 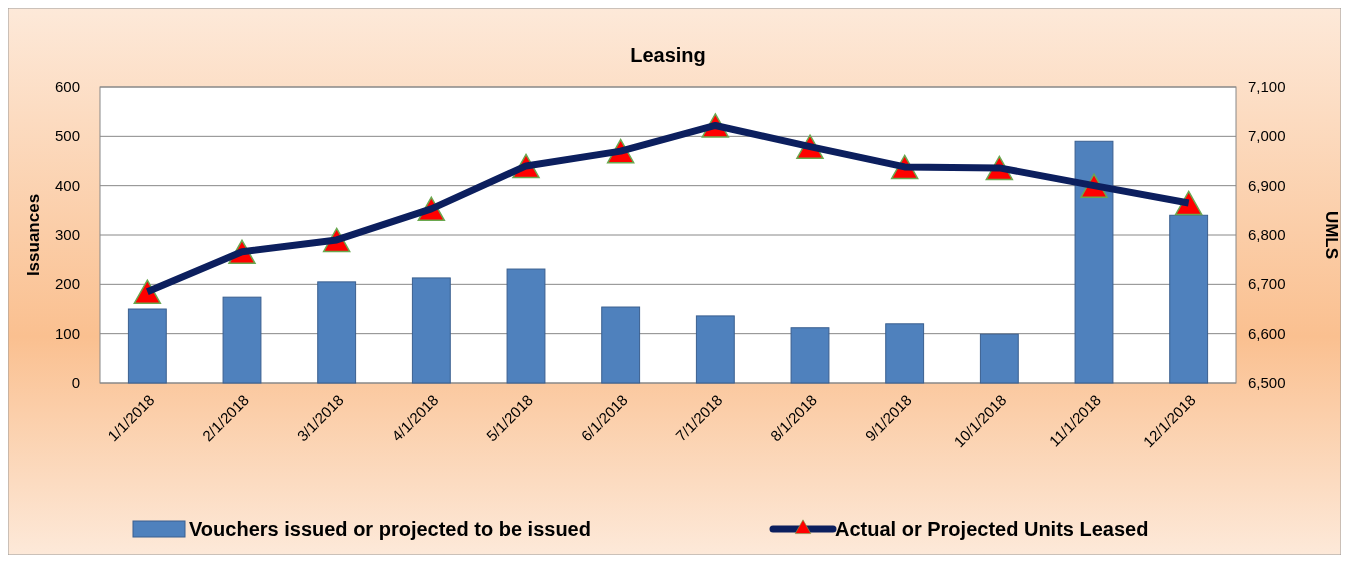 I want to click on y-tick-label: 600, so click(x=67, y=86).